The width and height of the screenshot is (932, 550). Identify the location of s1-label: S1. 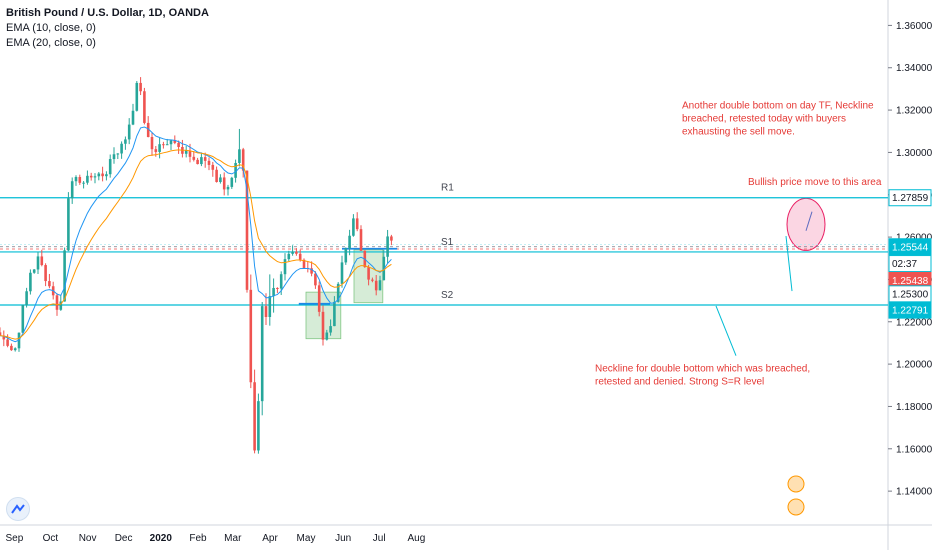
(447, 242).